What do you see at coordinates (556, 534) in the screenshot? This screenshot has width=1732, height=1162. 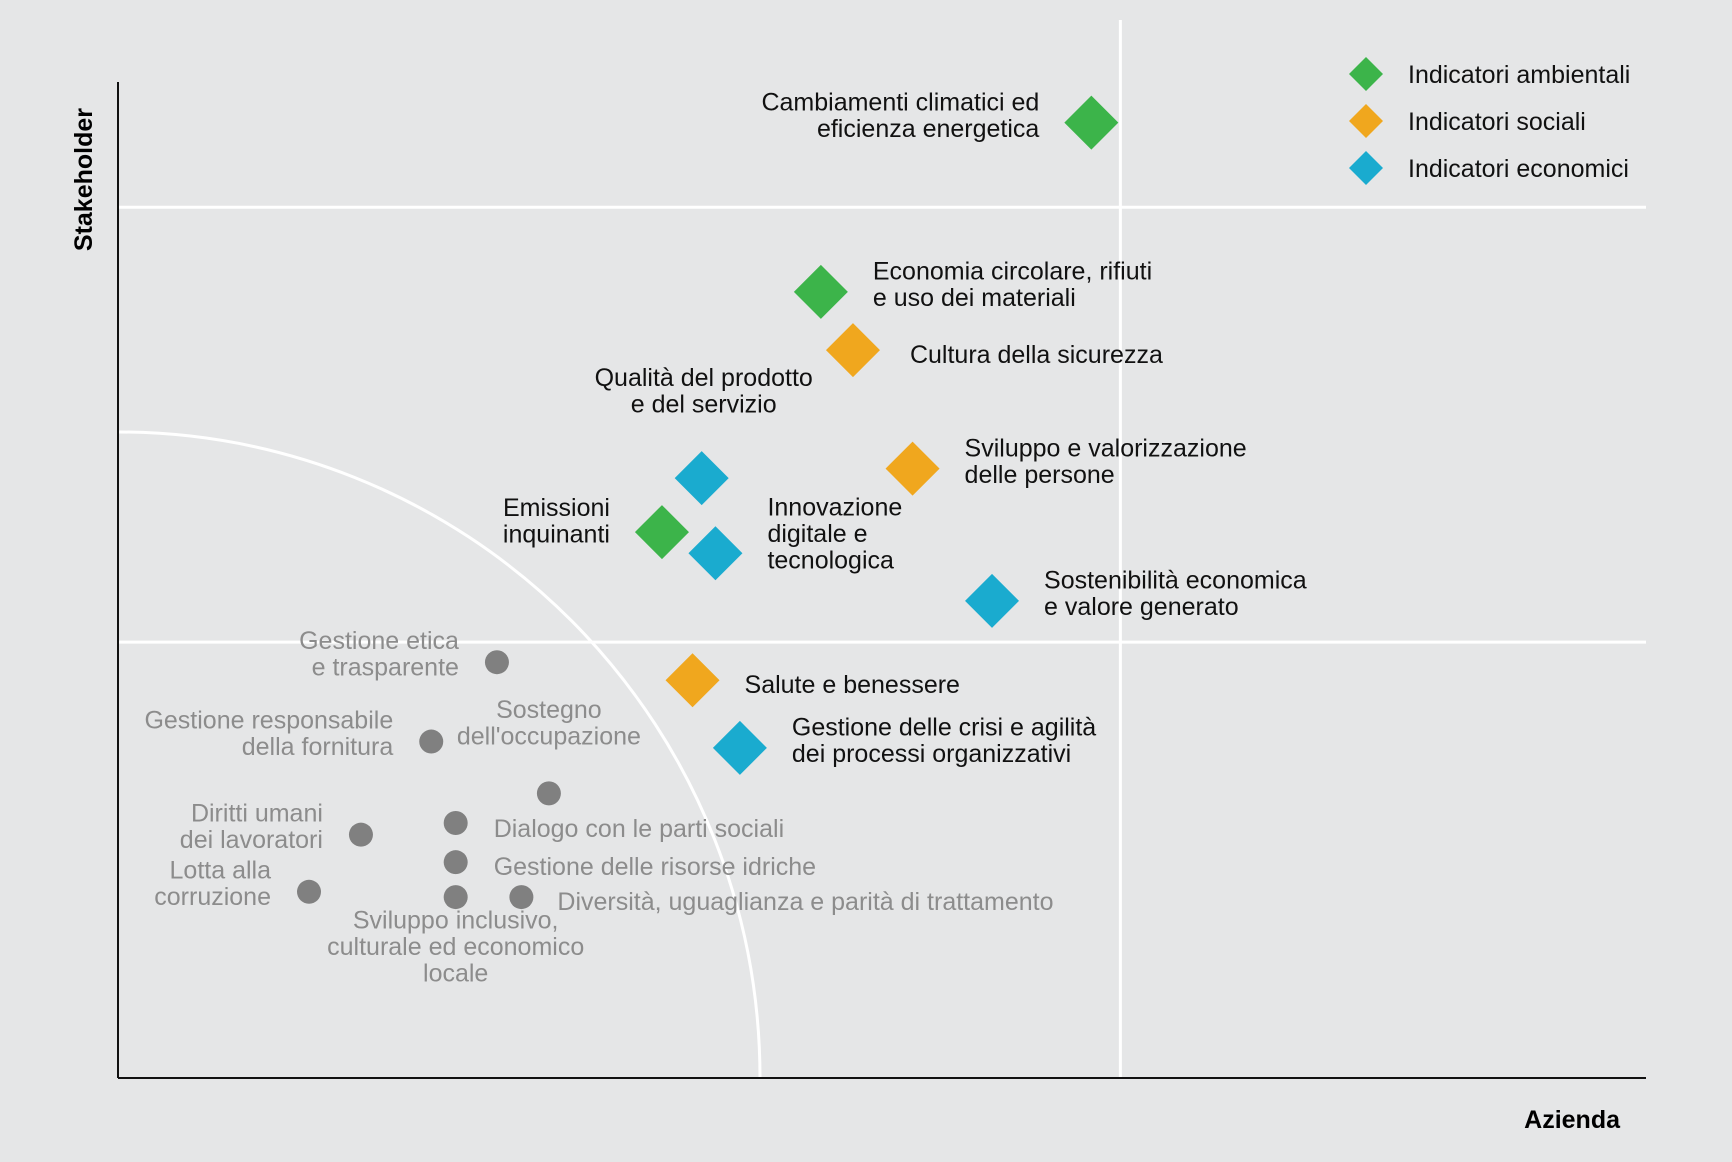 I see `data-label-6-line-2: inquinanti` at bounding box center [556, 534].